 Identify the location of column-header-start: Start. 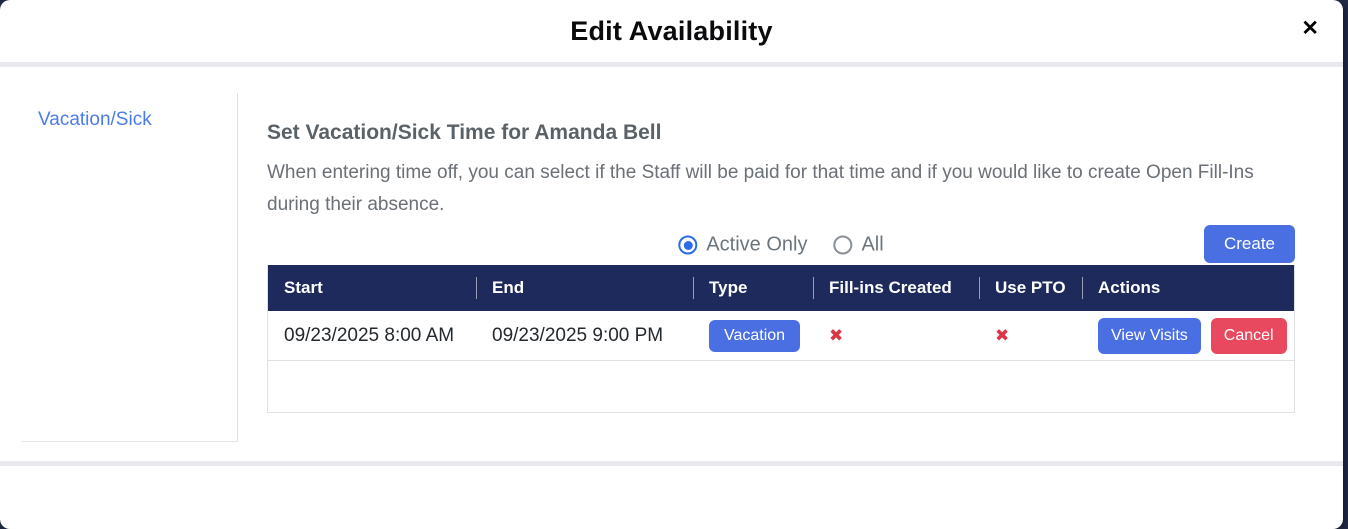
(303, 287).